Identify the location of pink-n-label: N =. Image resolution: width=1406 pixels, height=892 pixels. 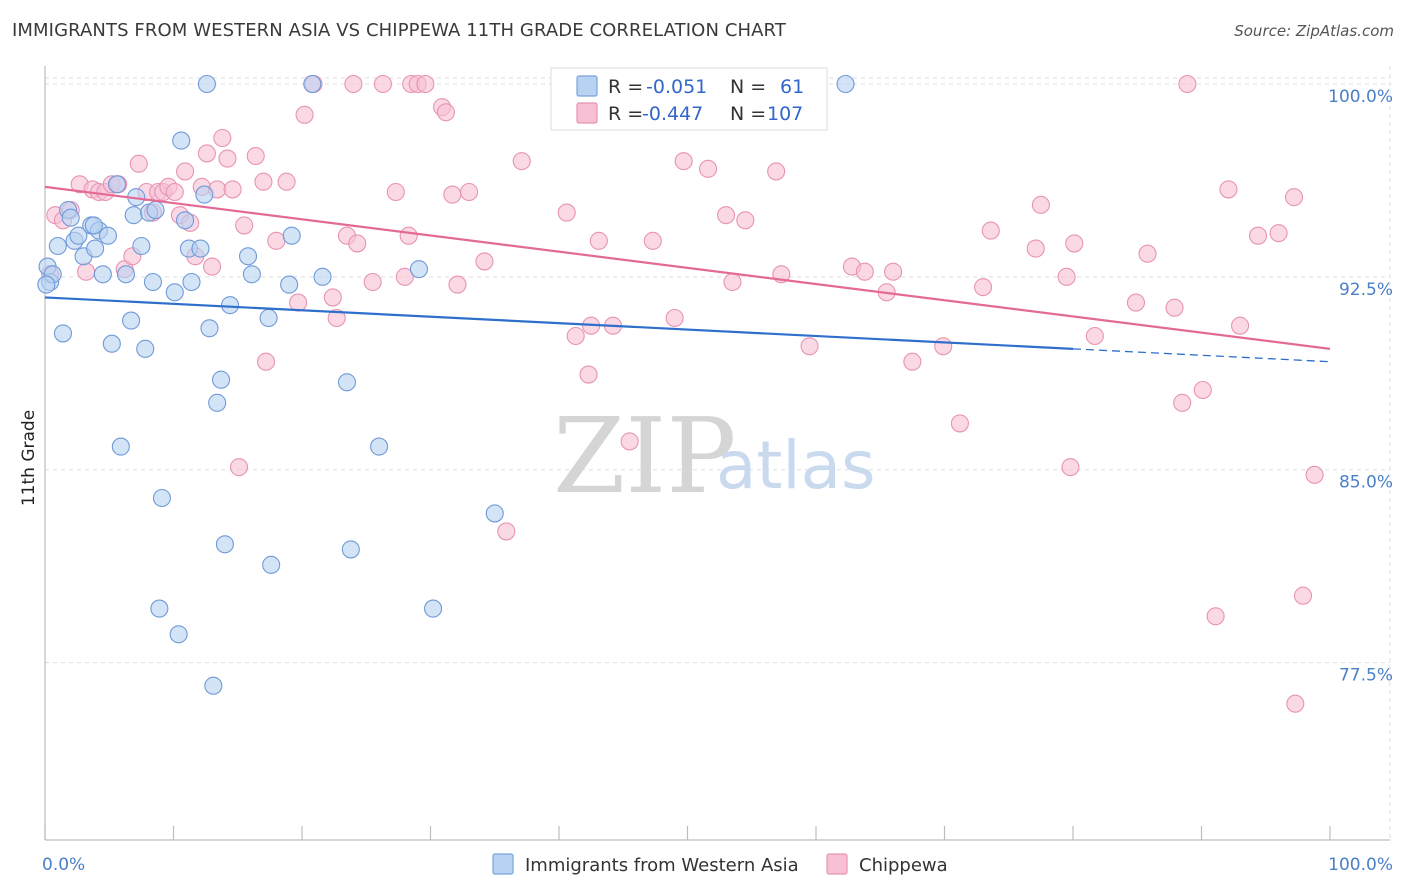
(748, 114).